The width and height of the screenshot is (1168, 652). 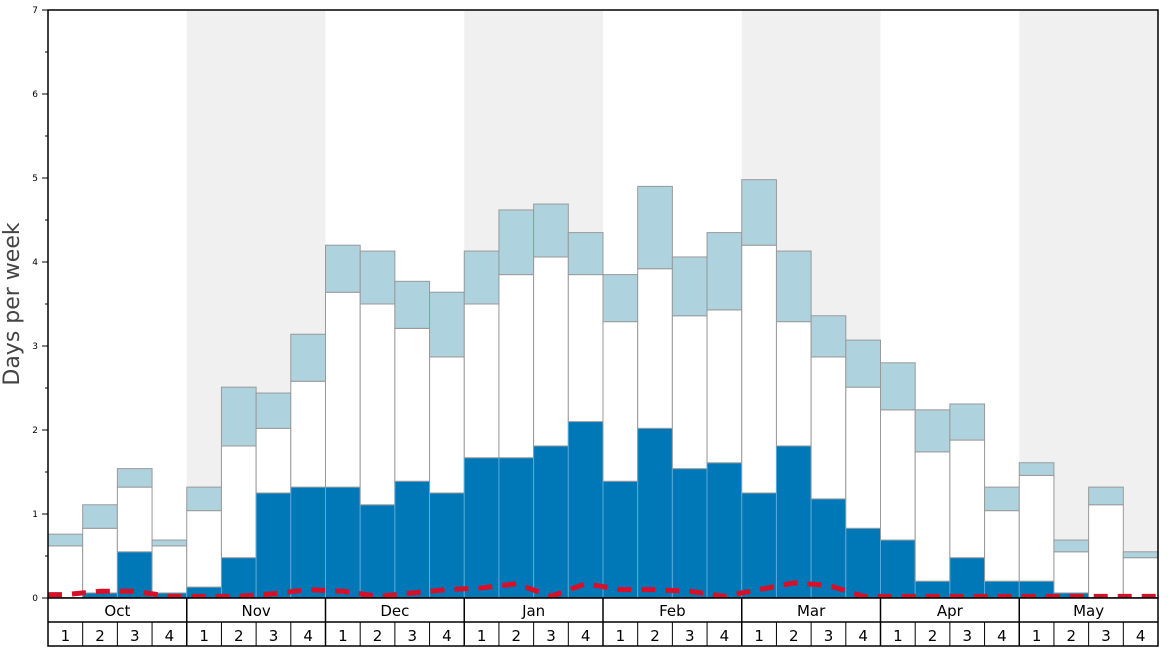 What do you see at coordinates (35, 515) in the screenshot?
I see `y-tick-label: 1` at bounding box center [35, 515].